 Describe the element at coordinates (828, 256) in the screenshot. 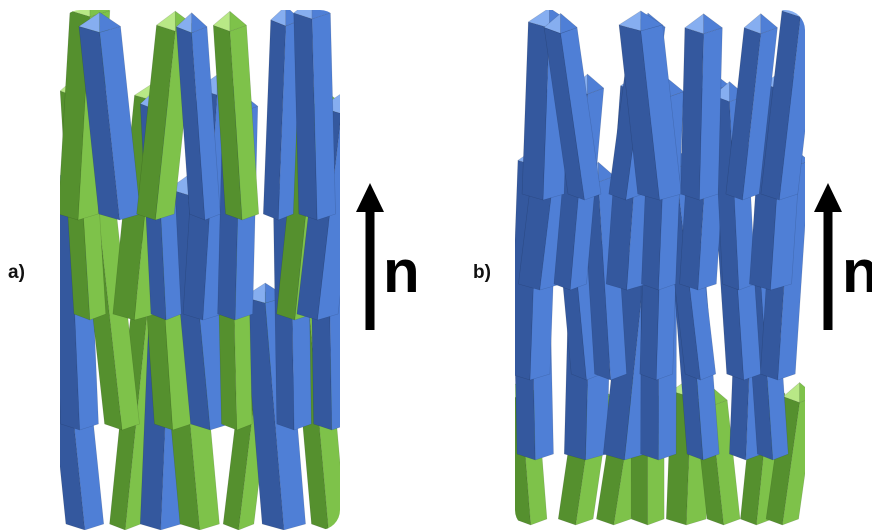

I see `director-arrow-b` at that location.